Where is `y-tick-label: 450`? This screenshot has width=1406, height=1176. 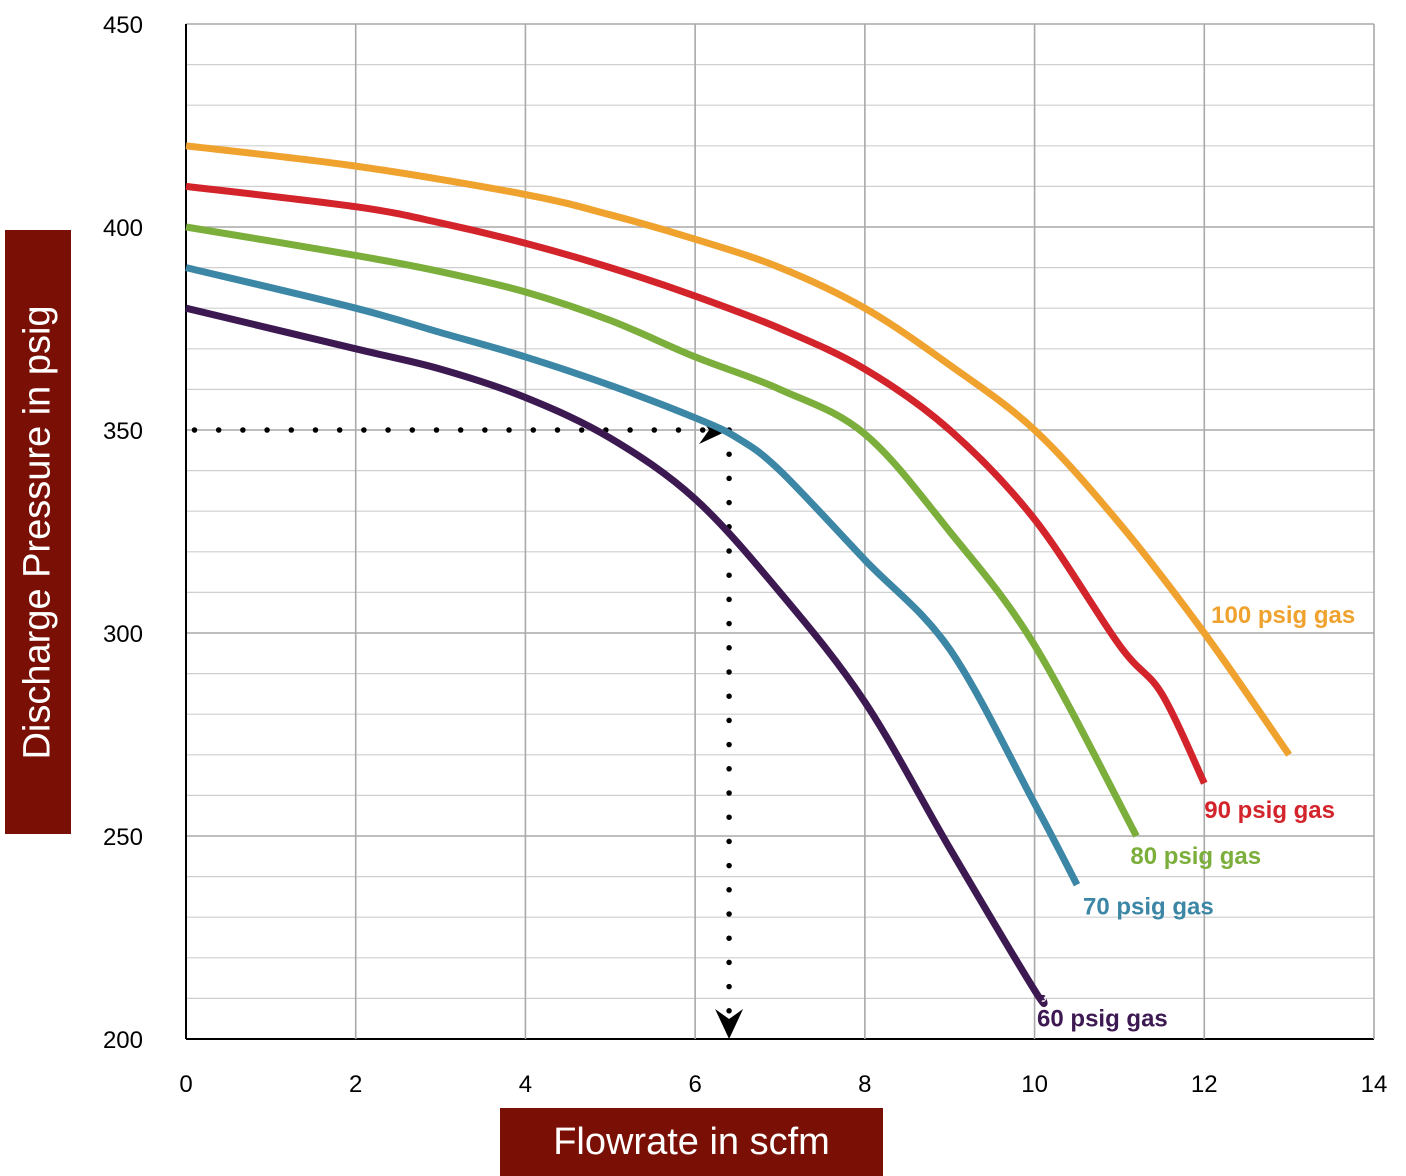 y-tick-label: 450 is located at coordinates (123, 25).